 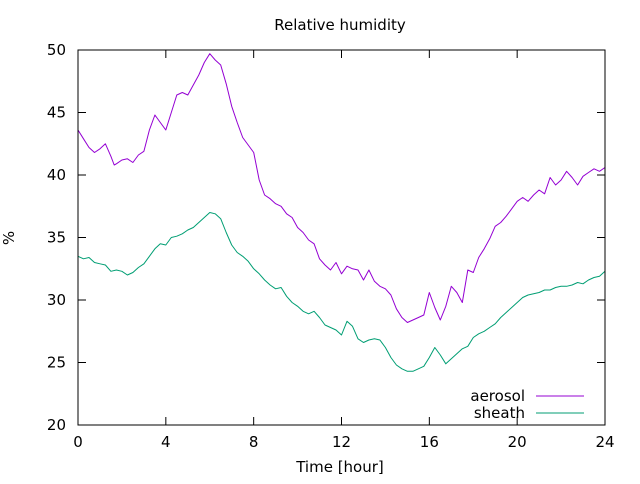 What do you see at coordinates (429, 442) in the screenshot?
I see `x-tick-label: 16` at bounding box center [429, 442].